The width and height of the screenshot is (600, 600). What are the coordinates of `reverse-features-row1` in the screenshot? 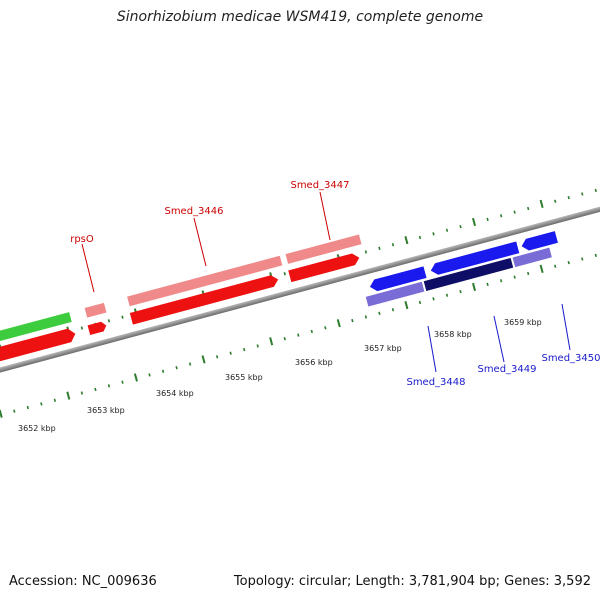 It's located at (463, 261).